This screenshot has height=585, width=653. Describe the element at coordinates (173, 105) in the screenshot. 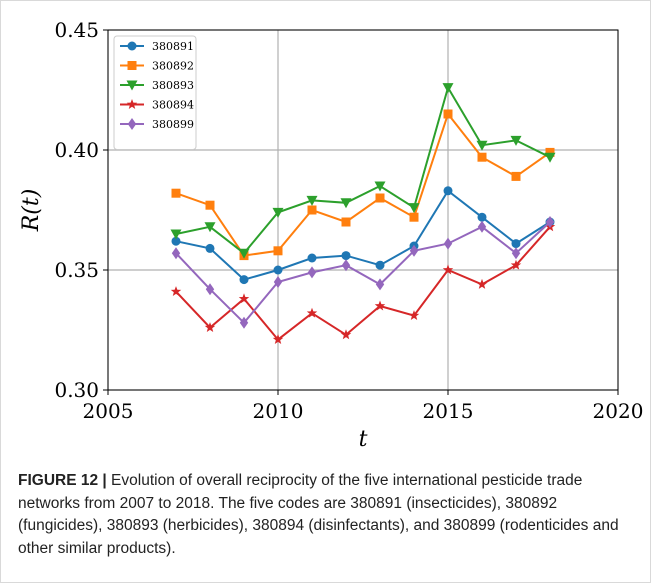

I see `legend-label: 380894` at that location.